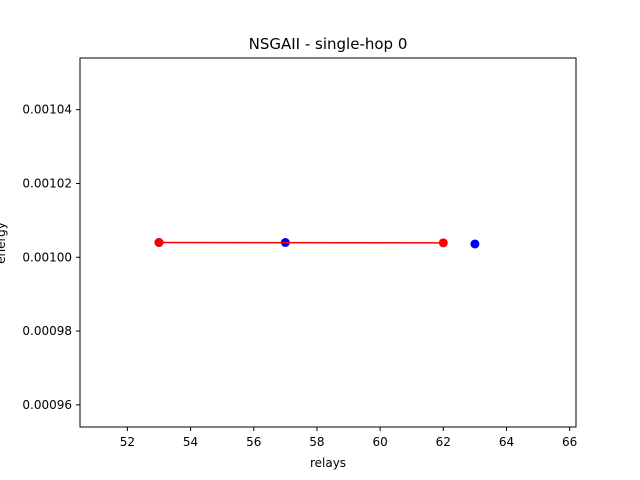 This screenshot has height=480, width=640. What do you see at coordinates (328, 44) in the screenshot?
I see `chart-title: NSGAII - single-hop 0` at bounding box center [328, 44].